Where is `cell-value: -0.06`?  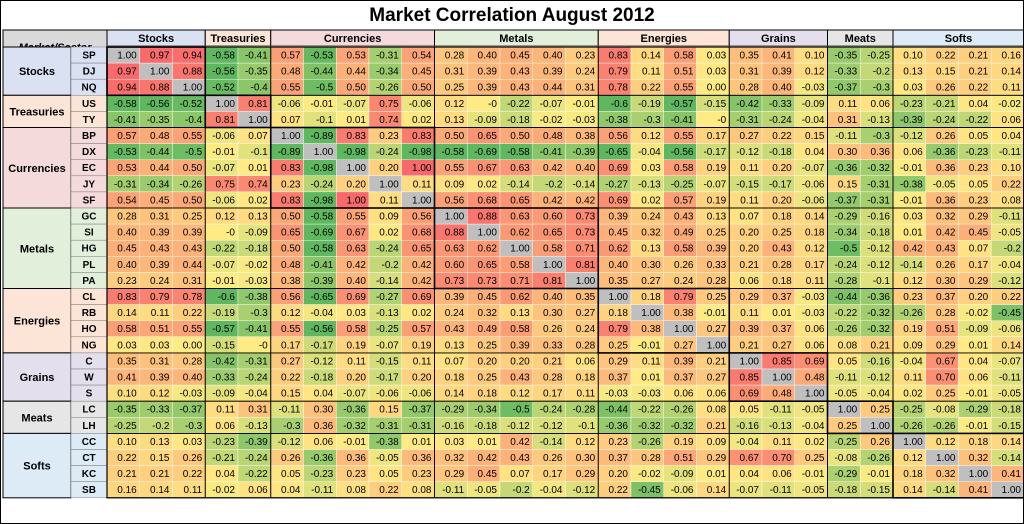
cell-value: -0.06 is located at coordinates (813, 184).